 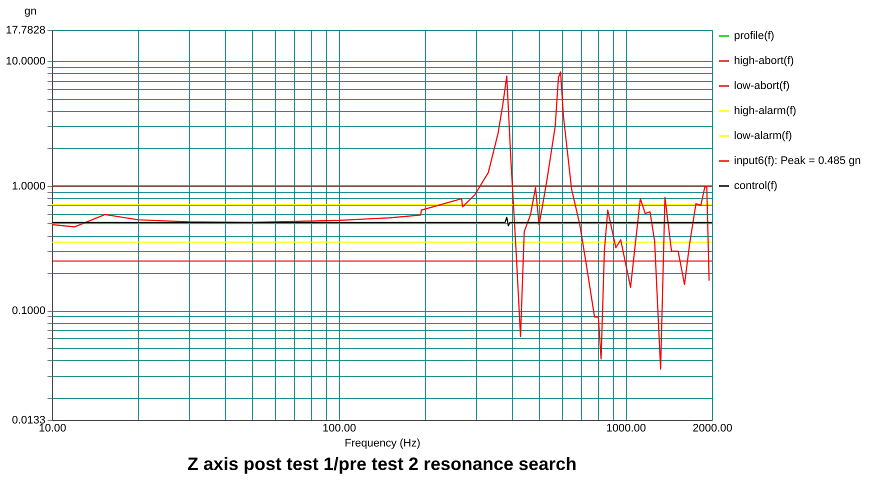 I want to click on legend-label: low-alarm(f), so click(x=763, y=136).